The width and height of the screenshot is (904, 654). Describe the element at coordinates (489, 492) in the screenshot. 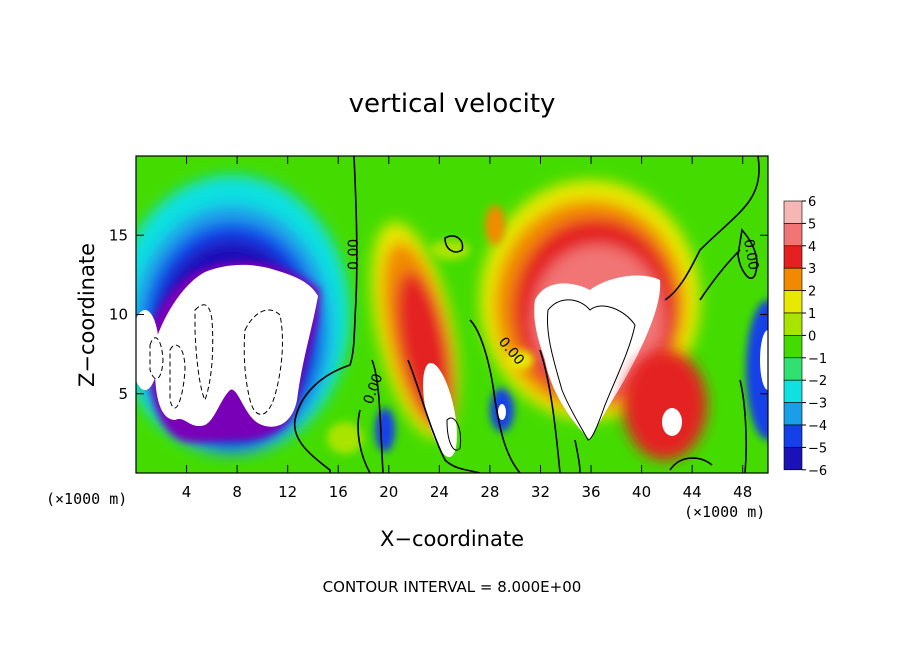

I see `x-tick-label: 28` at that location.